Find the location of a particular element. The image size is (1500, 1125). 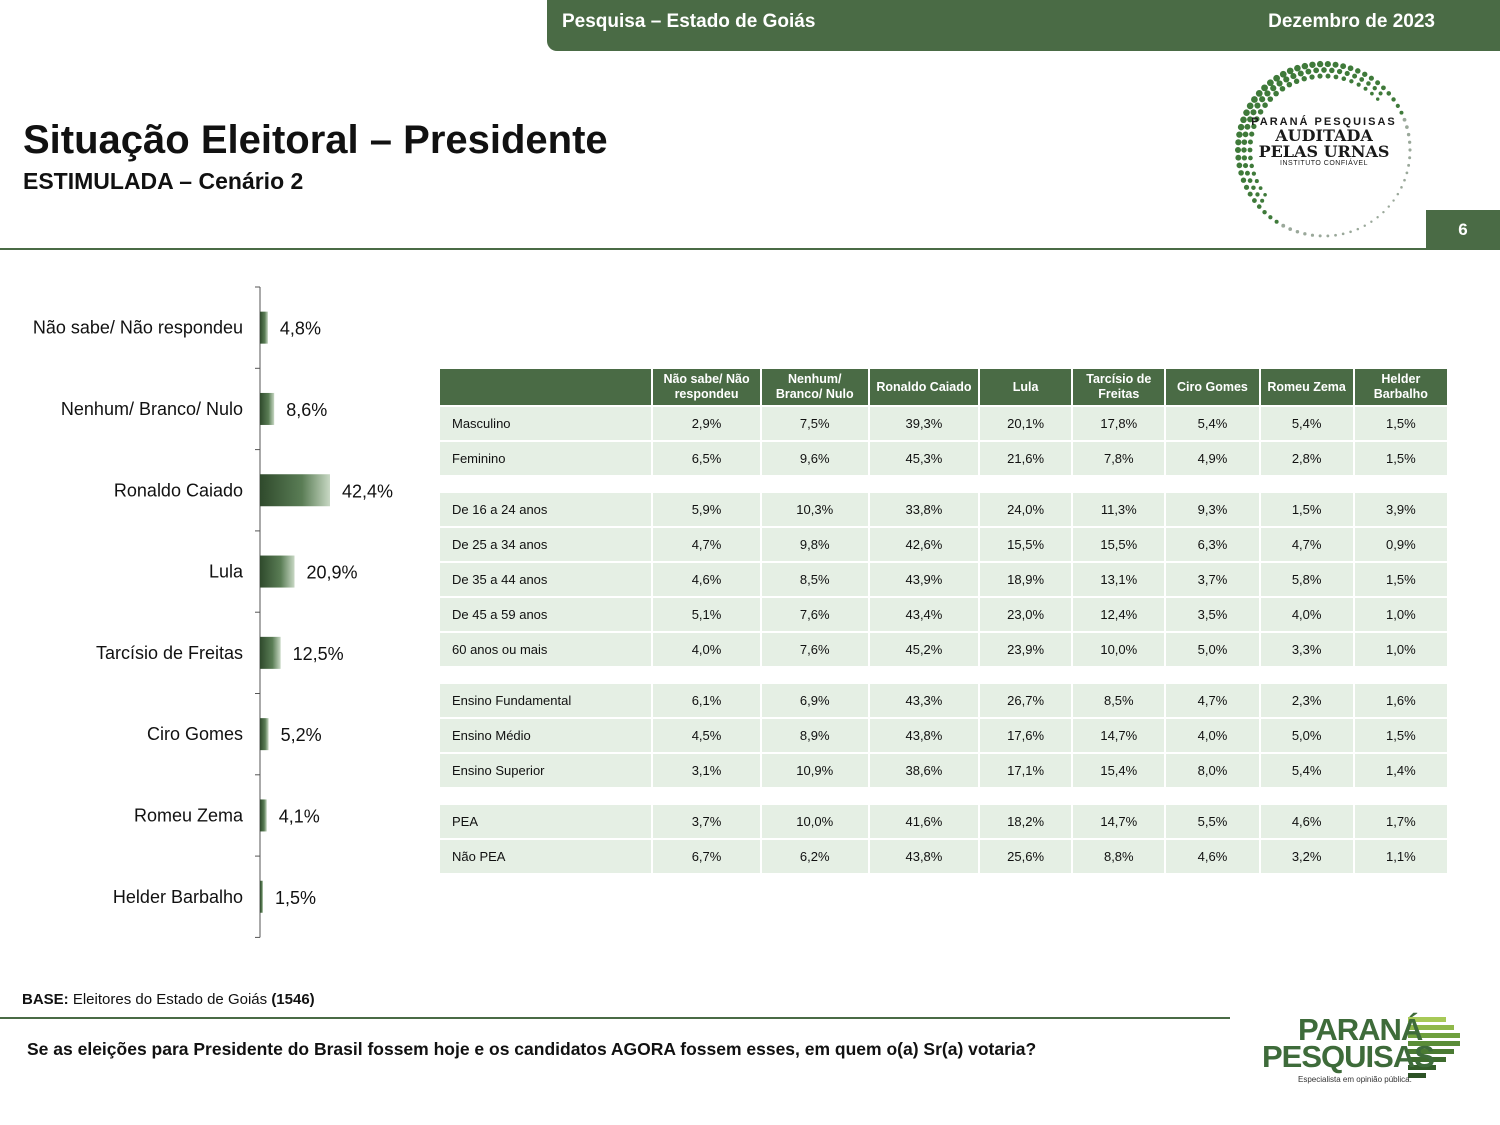

bar-category-label: Lula is located at coordinates (226, 572).